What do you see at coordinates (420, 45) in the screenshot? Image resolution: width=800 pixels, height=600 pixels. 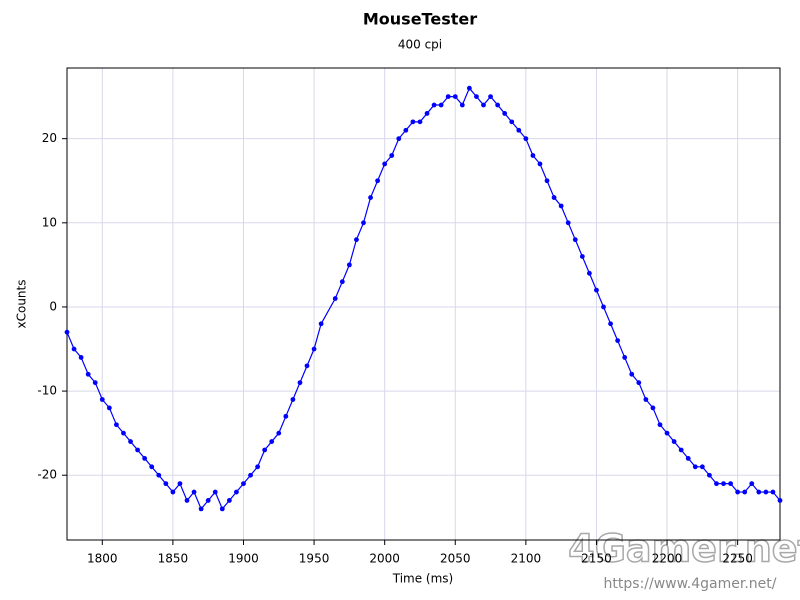 I see `chart-subtitle: 400 cpi` at bounding box center [420, 45].